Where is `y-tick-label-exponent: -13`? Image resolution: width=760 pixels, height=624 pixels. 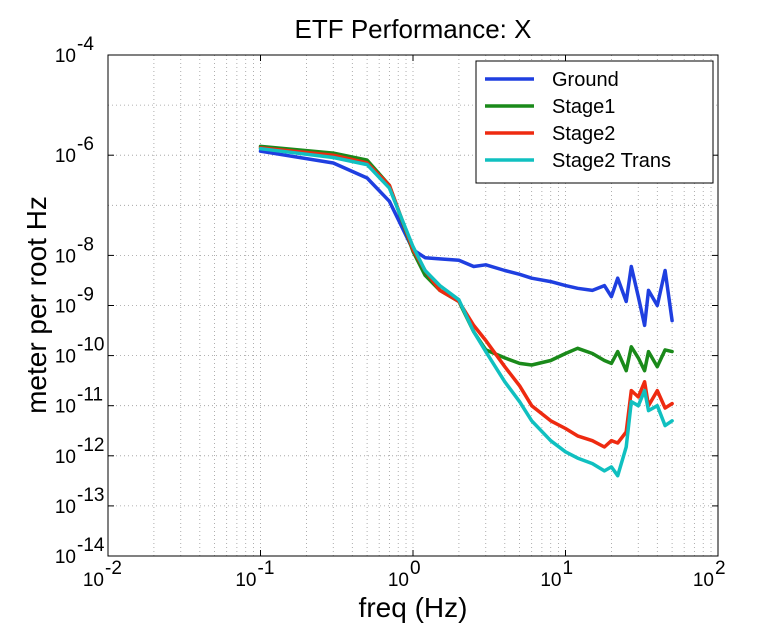
y-tick-label-exponent: -13 is located at coordinates (90, 495).